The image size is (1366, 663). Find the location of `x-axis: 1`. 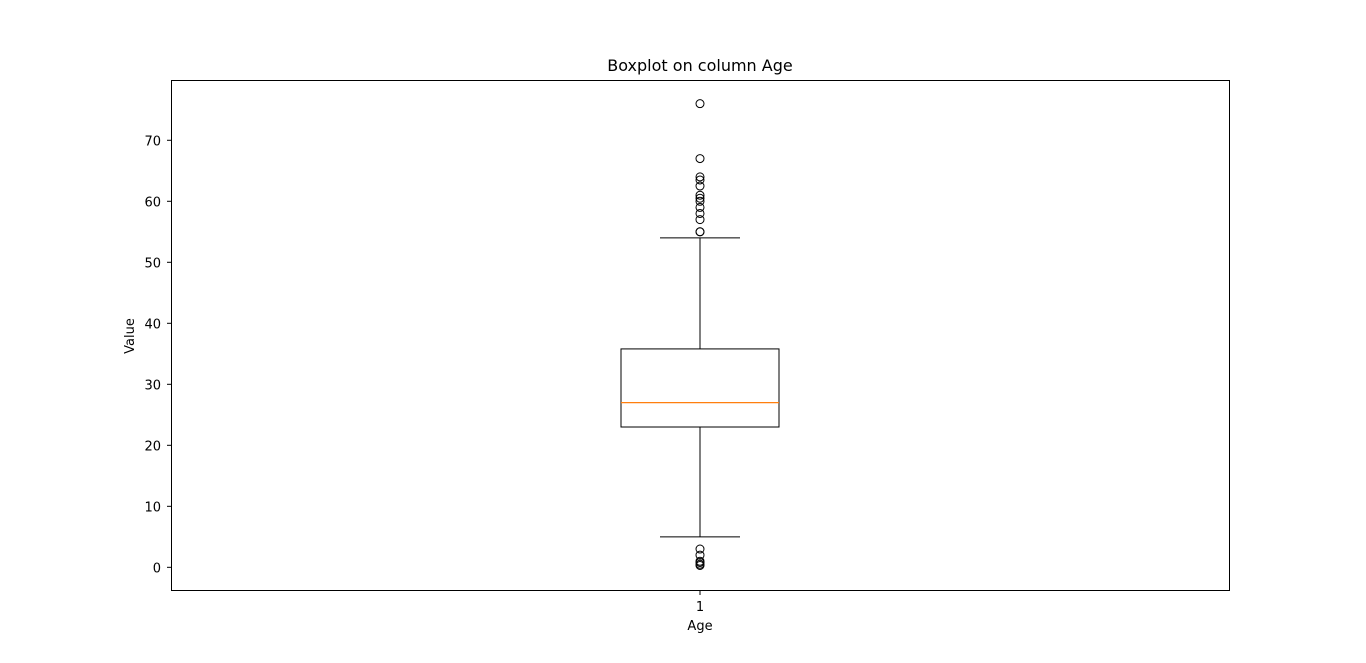

x-axis: 1 is located at coordinates (700, 602).